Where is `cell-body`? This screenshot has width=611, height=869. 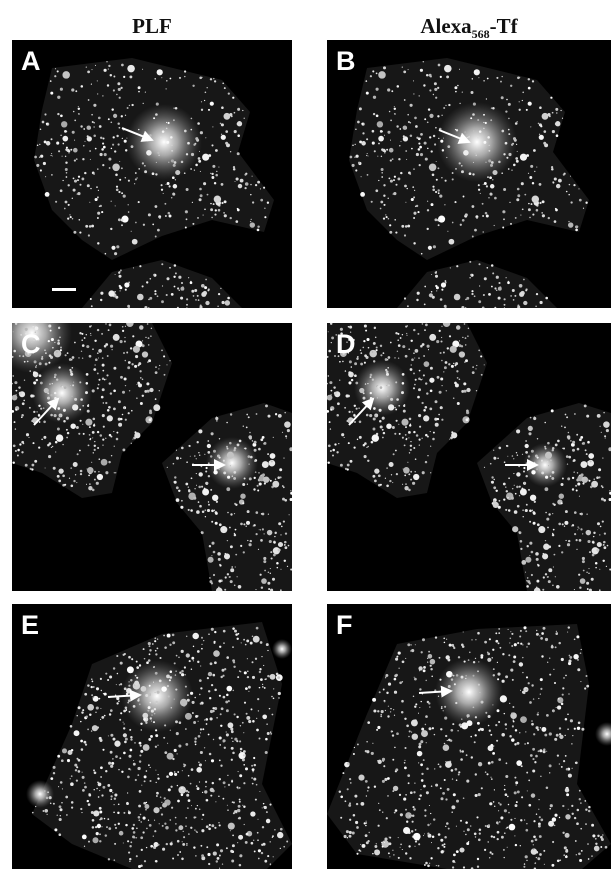 cell-body is located at coordinates (469, 746).